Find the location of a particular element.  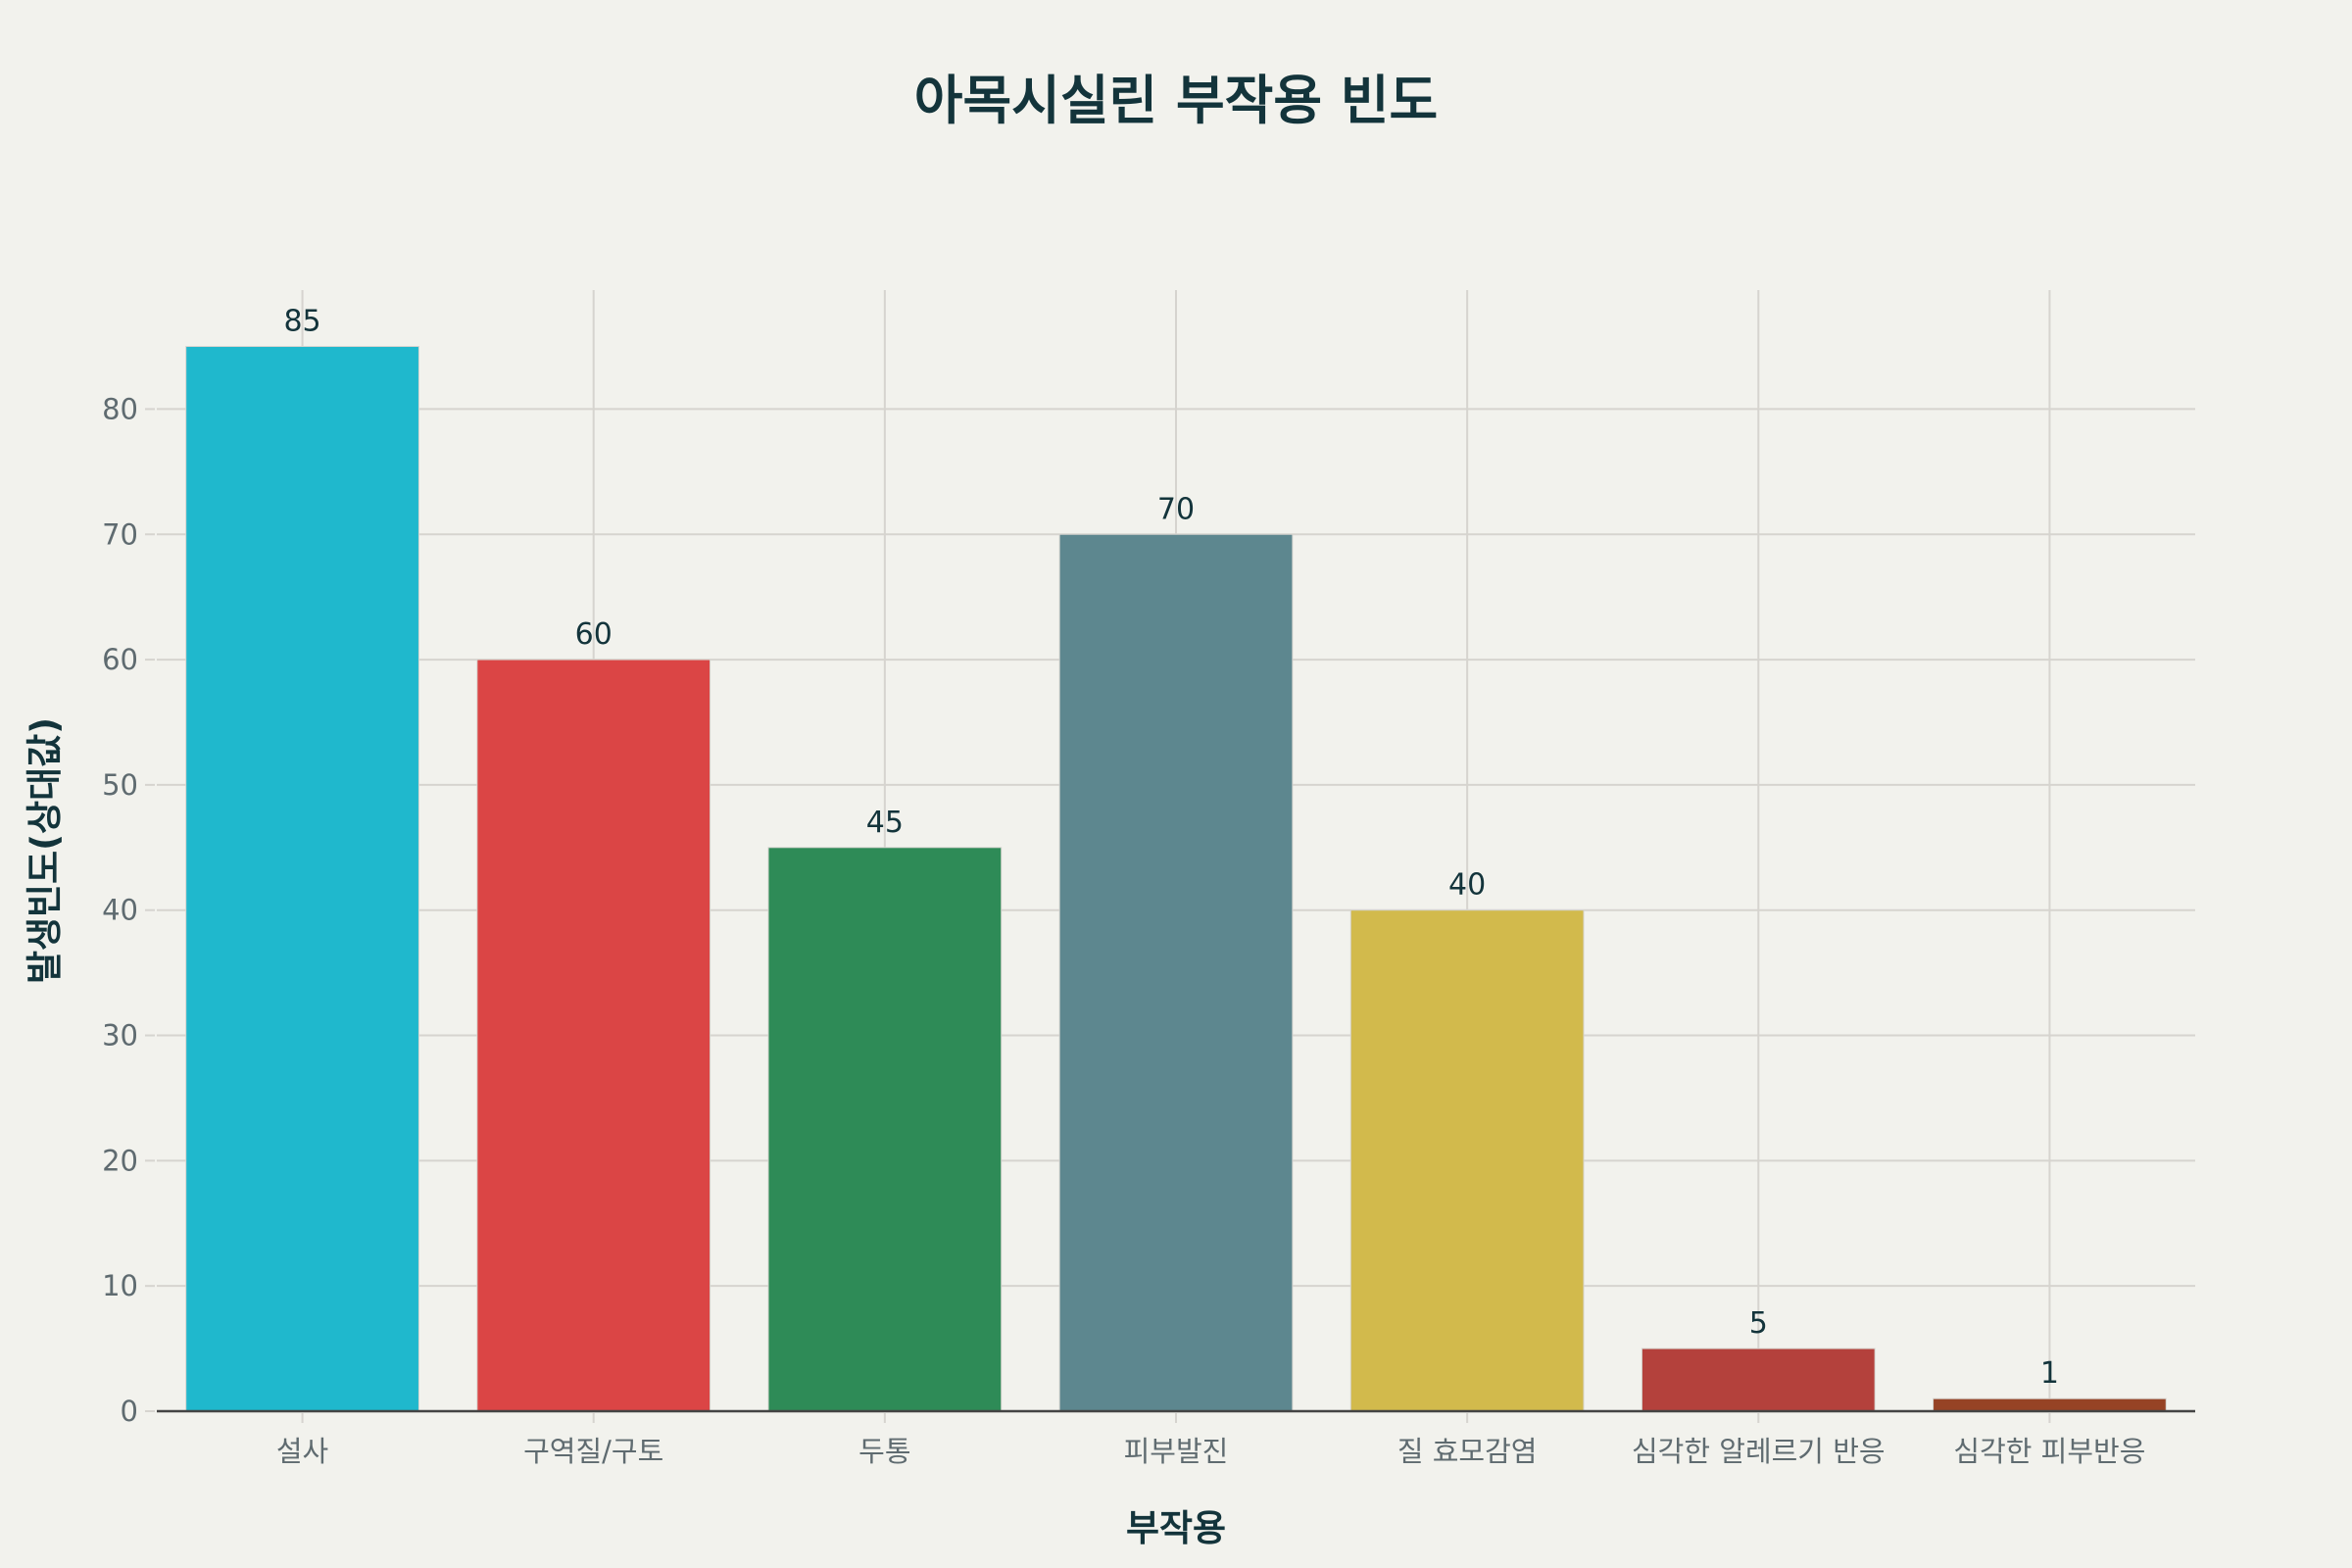

bar-value-label: 85 is located at coordinates (301, 322).